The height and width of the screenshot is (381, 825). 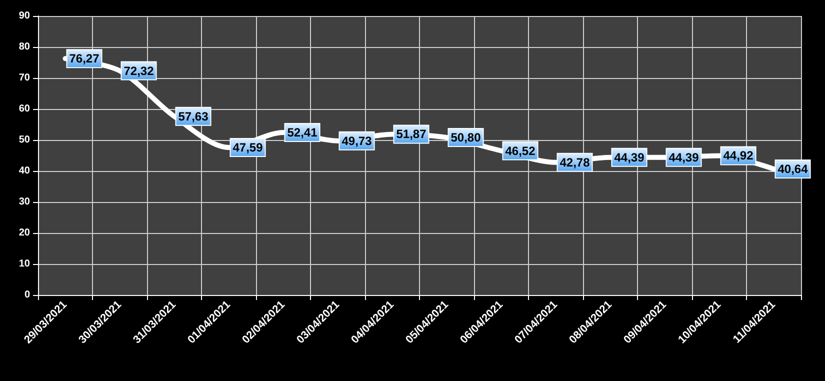 What do you see at coordinates (247, 147) in the screenshot?
I see `text: 47,59` at bounding box center [247, 147].